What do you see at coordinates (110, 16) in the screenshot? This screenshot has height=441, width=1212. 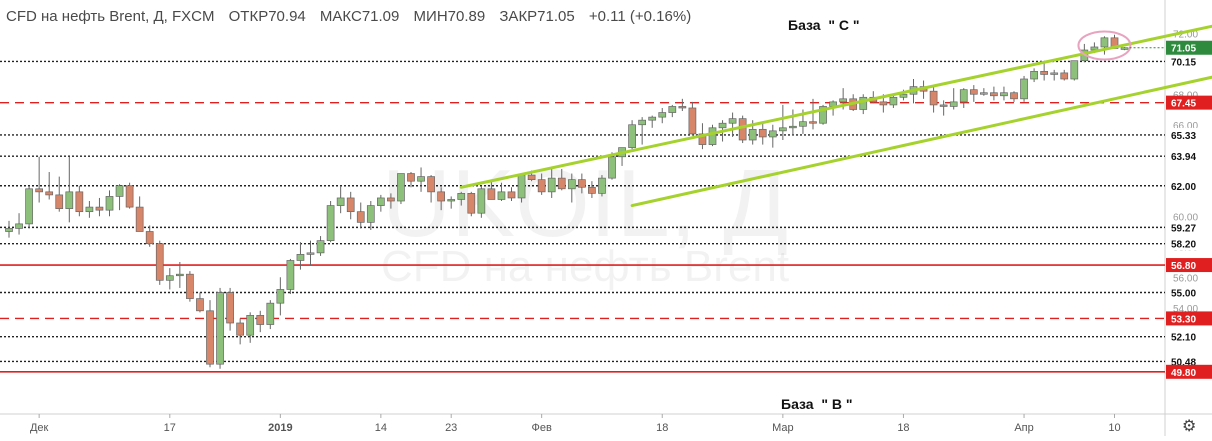 I see `symbol-label: CFD на нефть Brent, Д, FXCM` at bounding box center [110, 16].